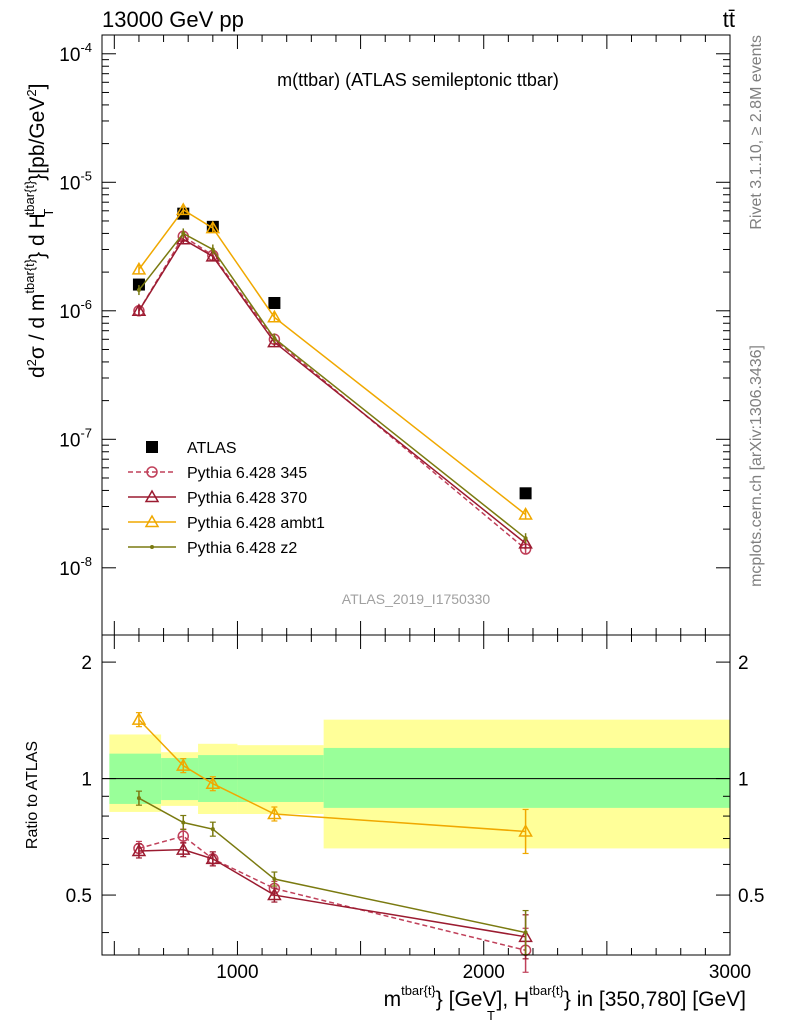 The width and height of the screenshot is (786, 1024). Describe the element at coordinates (86, 663) in the screenshot. I see `ratio-y-tick-label: 2` at that location.